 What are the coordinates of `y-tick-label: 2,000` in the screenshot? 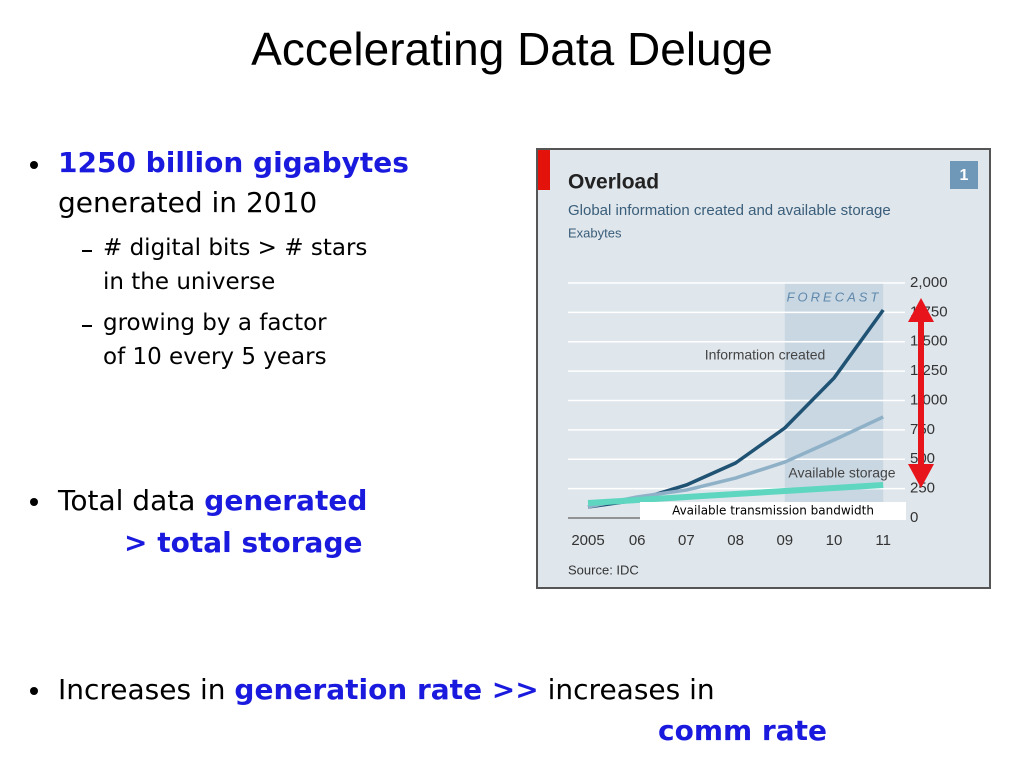 It's located at (929, 282).